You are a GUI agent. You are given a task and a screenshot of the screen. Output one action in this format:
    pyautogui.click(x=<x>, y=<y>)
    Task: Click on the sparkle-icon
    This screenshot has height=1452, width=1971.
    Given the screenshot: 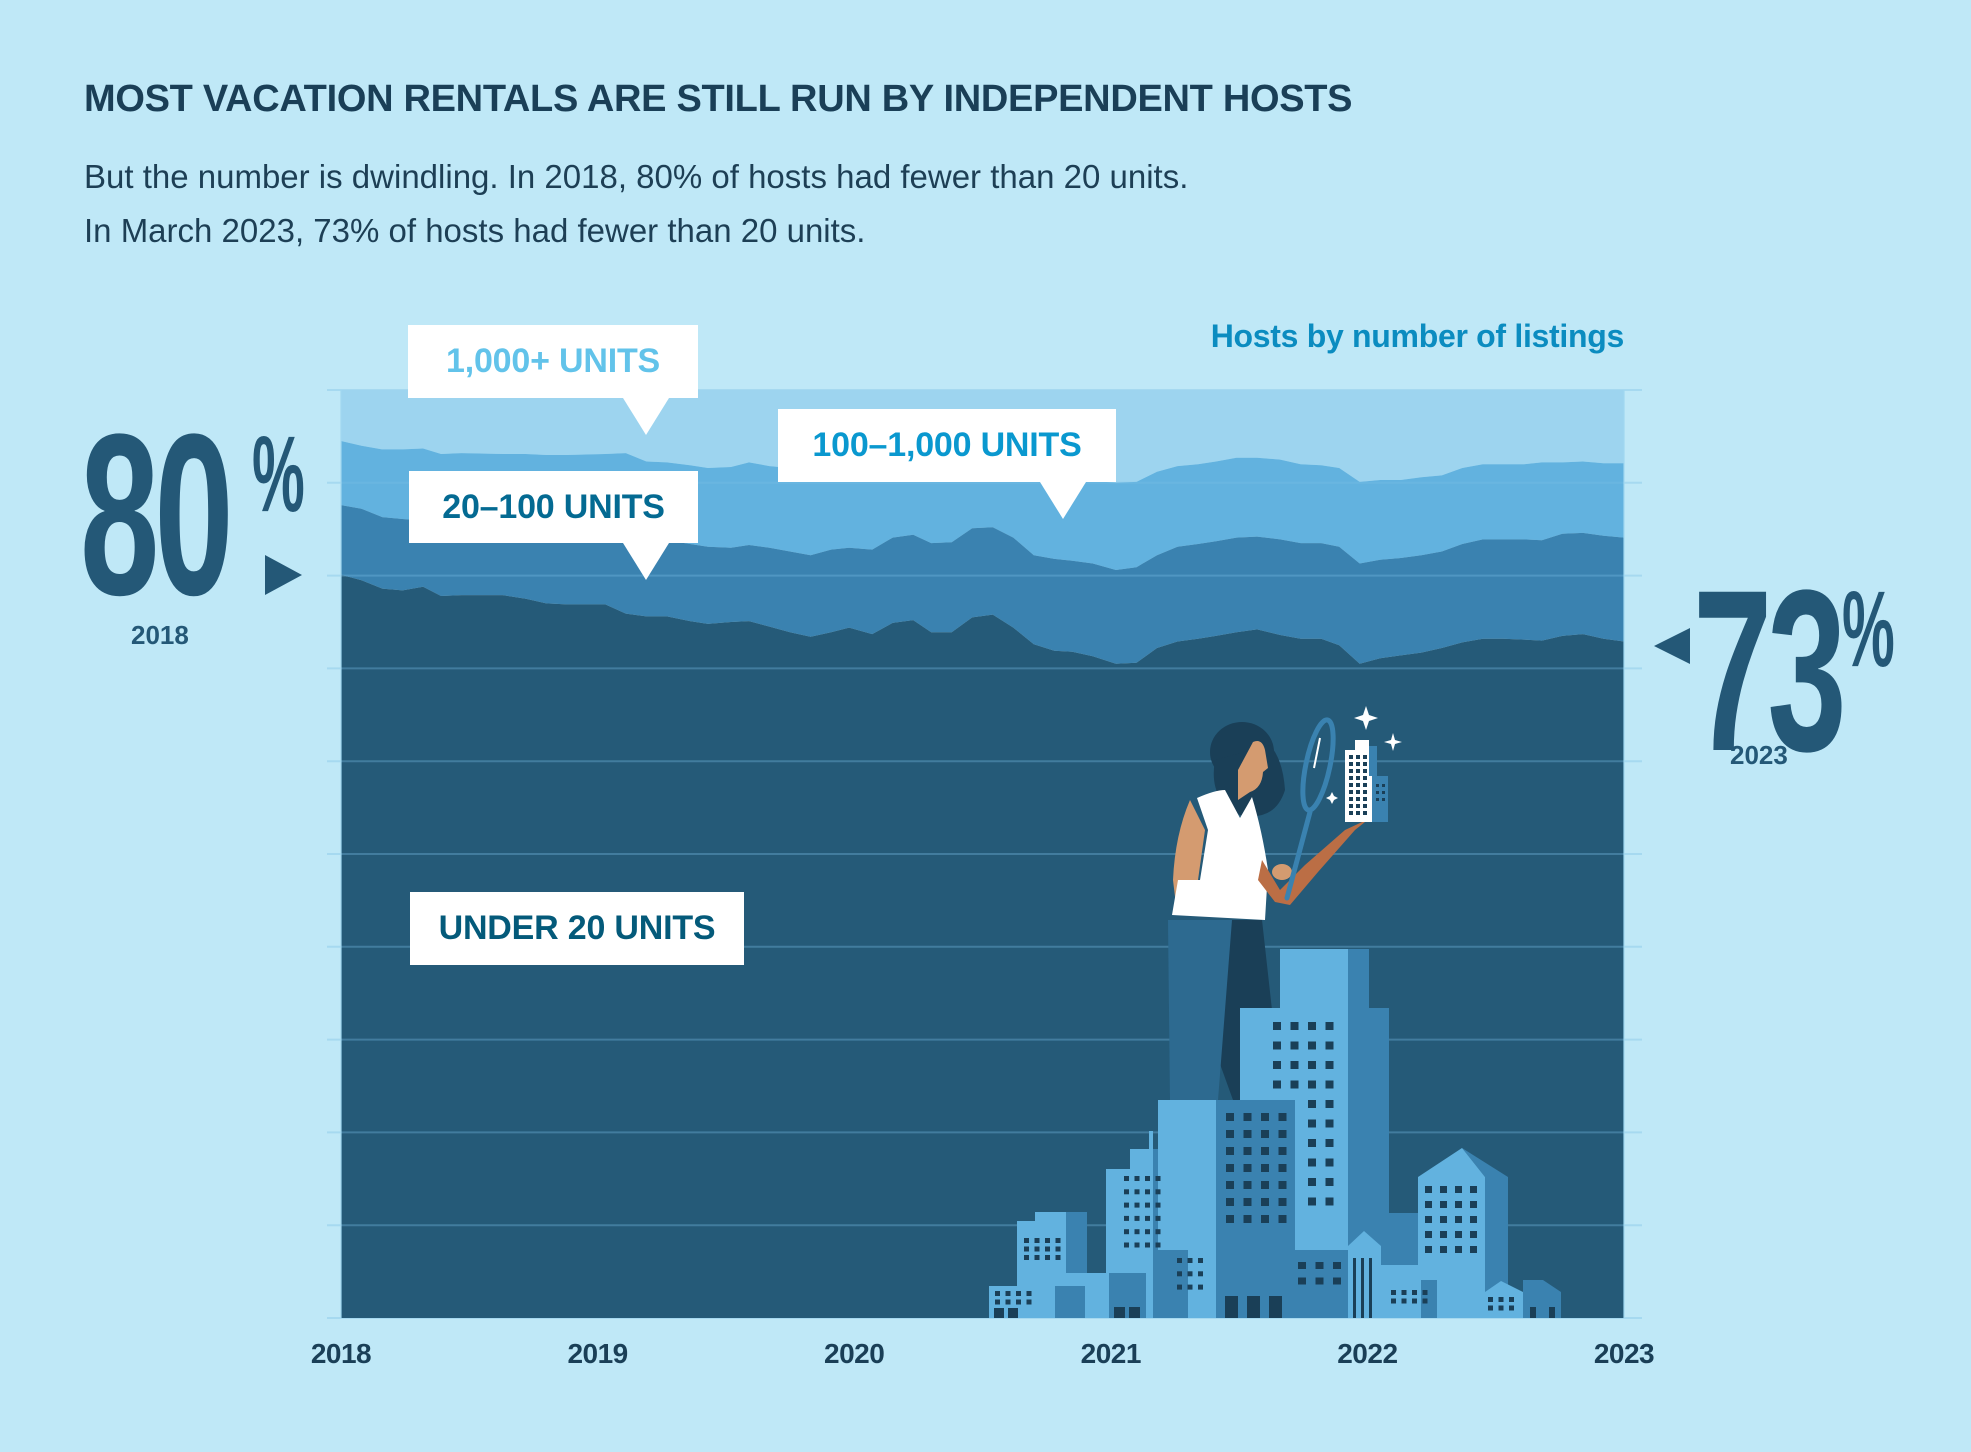 What is the action you would take?
    pyautogui.click(x=1364, y=755)
    